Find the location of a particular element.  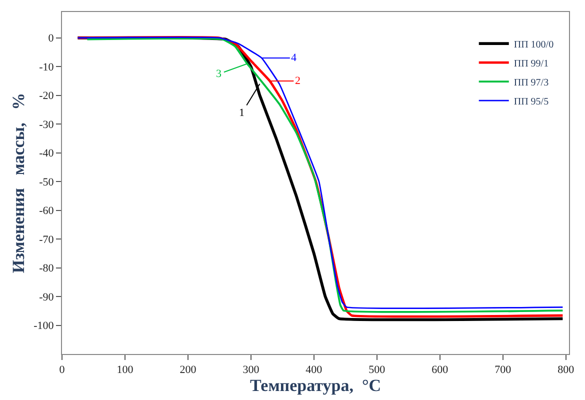

y-axis-title: Изменения массы, % is located at coordinates (18, 183).